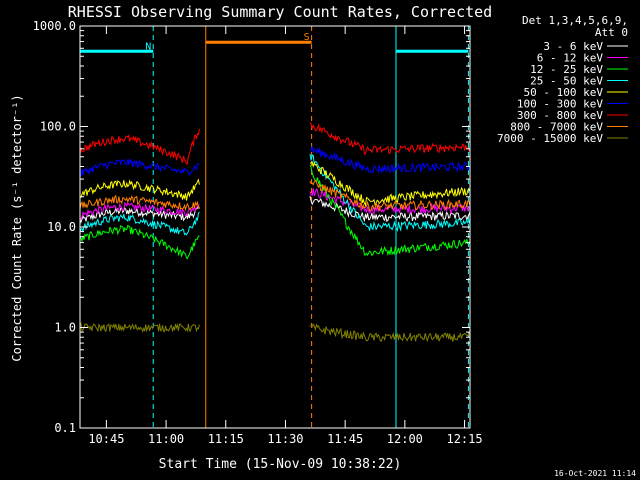 This screenshot has width=640, height=480. What do you see at coordinates (575, 20) in the screenshot?
I see `legend-header-0: Det 1,3,4,5,6,9,` at bounding box center [575, 20].